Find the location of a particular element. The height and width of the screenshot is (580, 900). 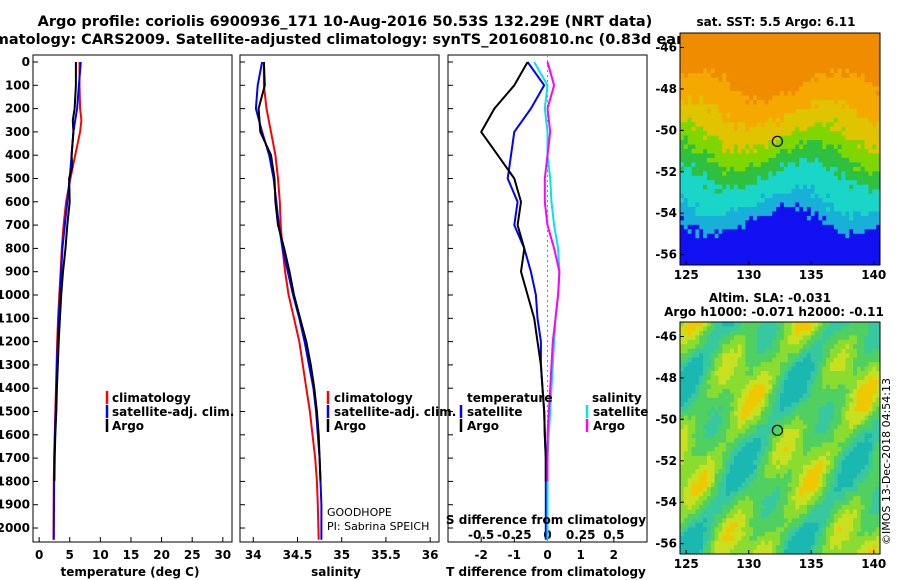

x-tick-label: 10 is located at coordinates (100, 555).